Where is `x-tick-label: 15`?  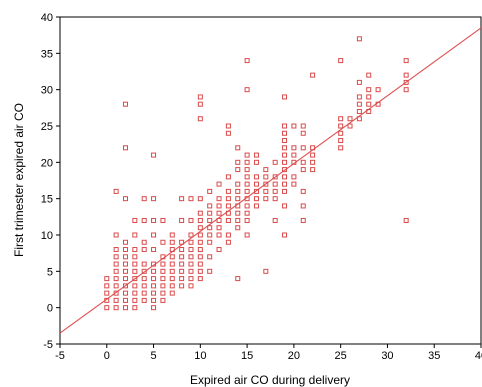 x-tick-label: 15 is located at coordinates (247, 356).